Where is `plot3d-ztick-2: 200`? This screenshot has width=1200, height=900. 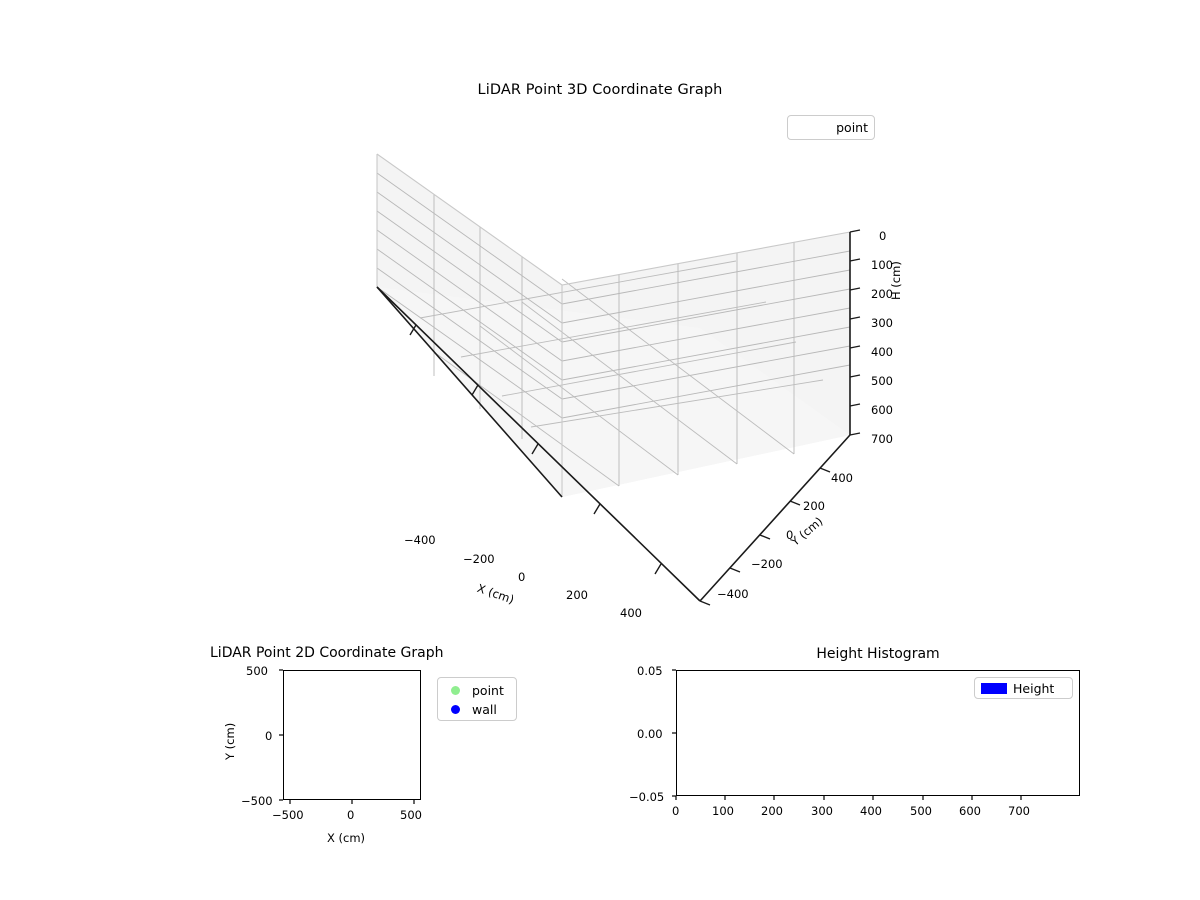
plot3d-ztick-2: 200 is located at coordinates (882, 294).